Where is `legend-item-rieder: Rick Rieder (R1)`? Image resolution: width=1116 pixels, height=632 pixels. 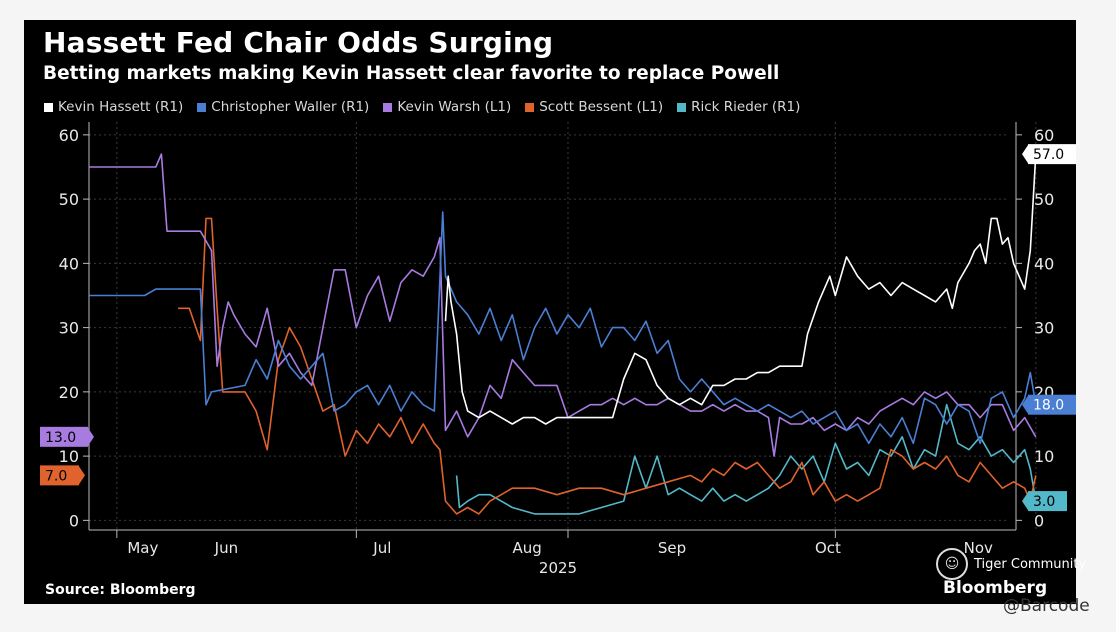 legend-item-rieder: Rick Rieder (R1) is located at coordinates (738, 107).